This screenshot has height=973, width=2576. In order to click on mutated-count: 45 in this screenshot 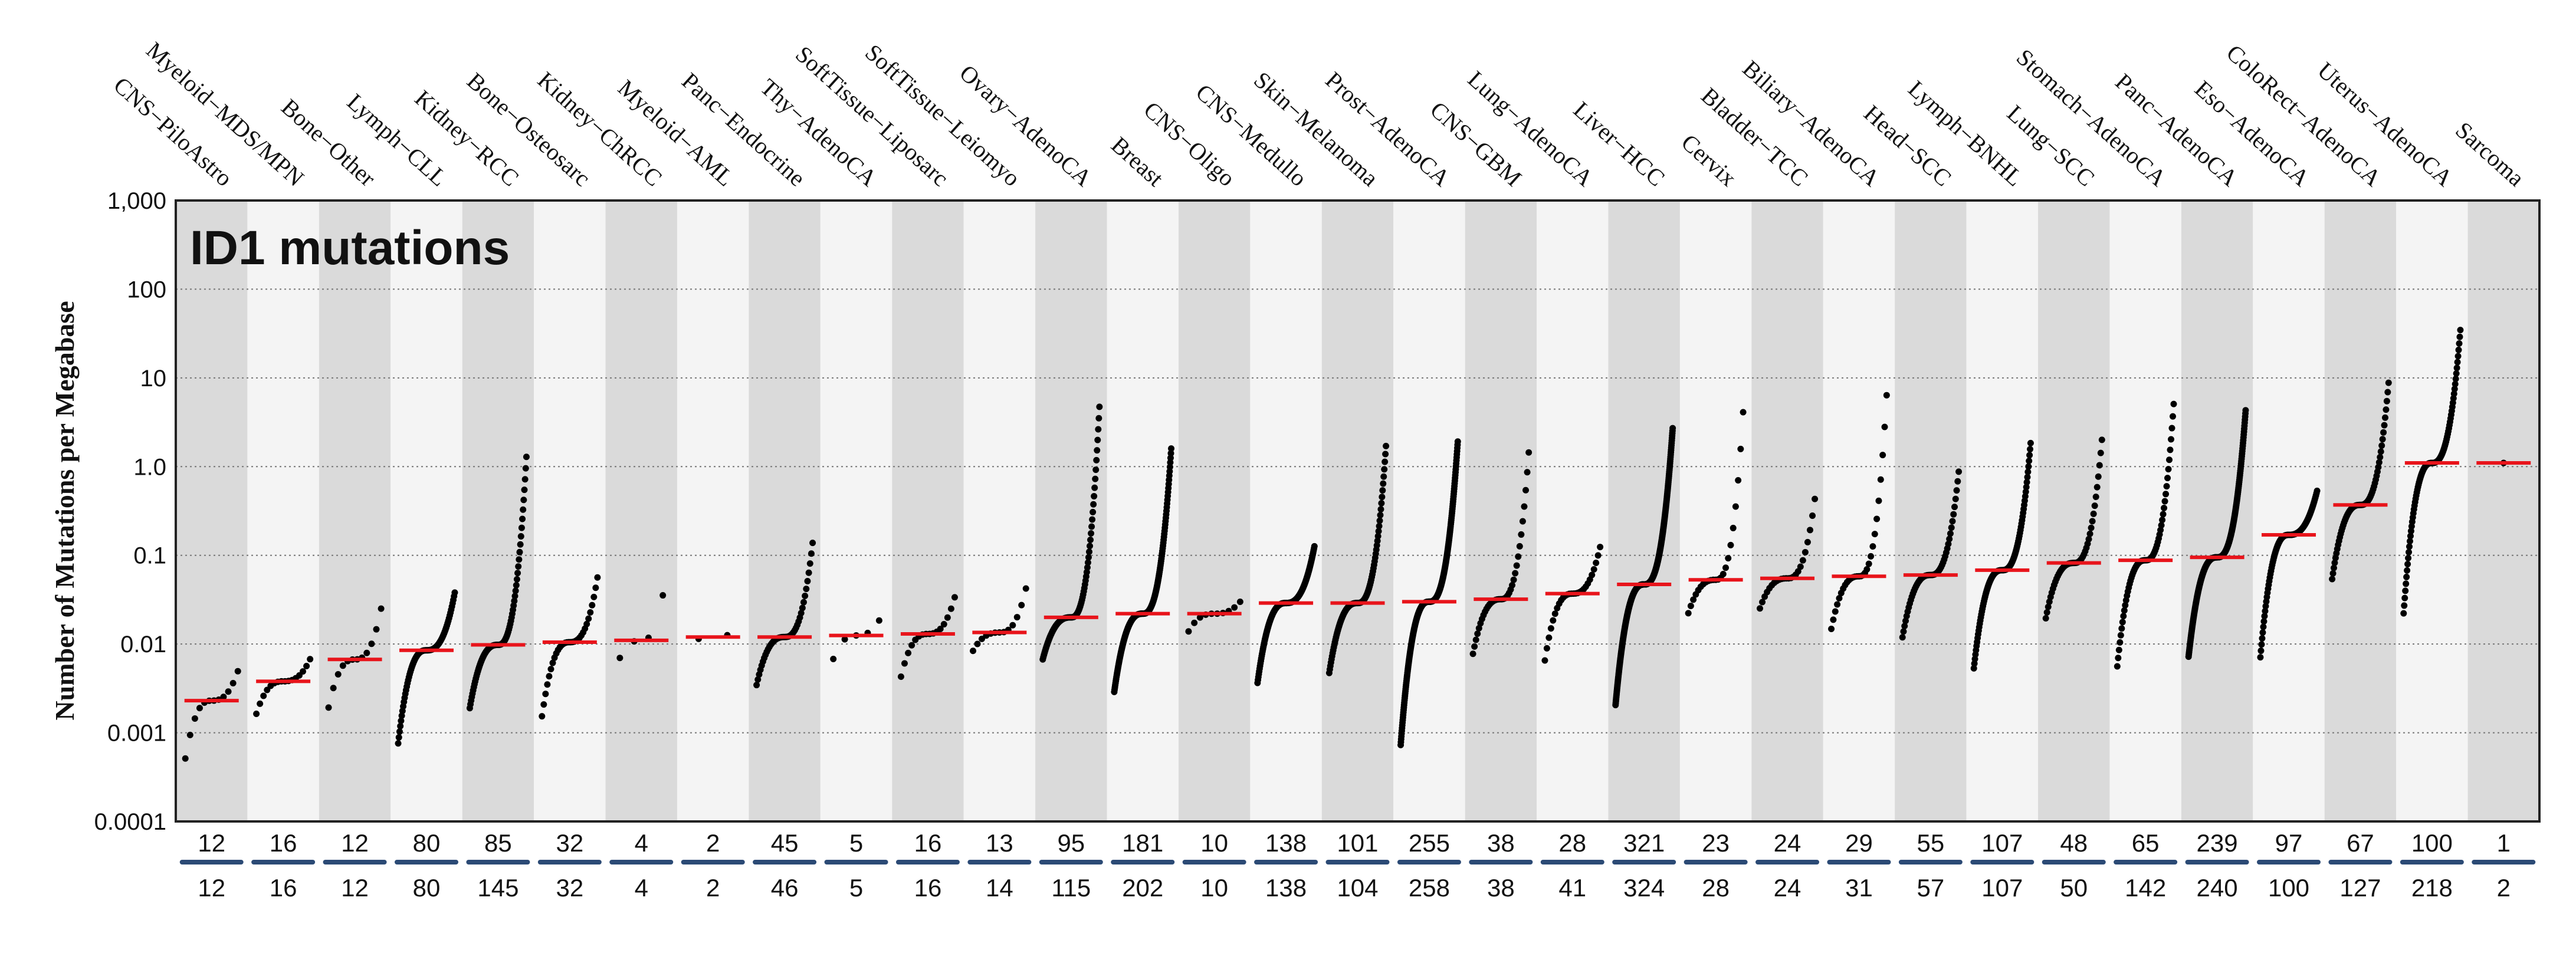, I will do `click(785, 843)`.